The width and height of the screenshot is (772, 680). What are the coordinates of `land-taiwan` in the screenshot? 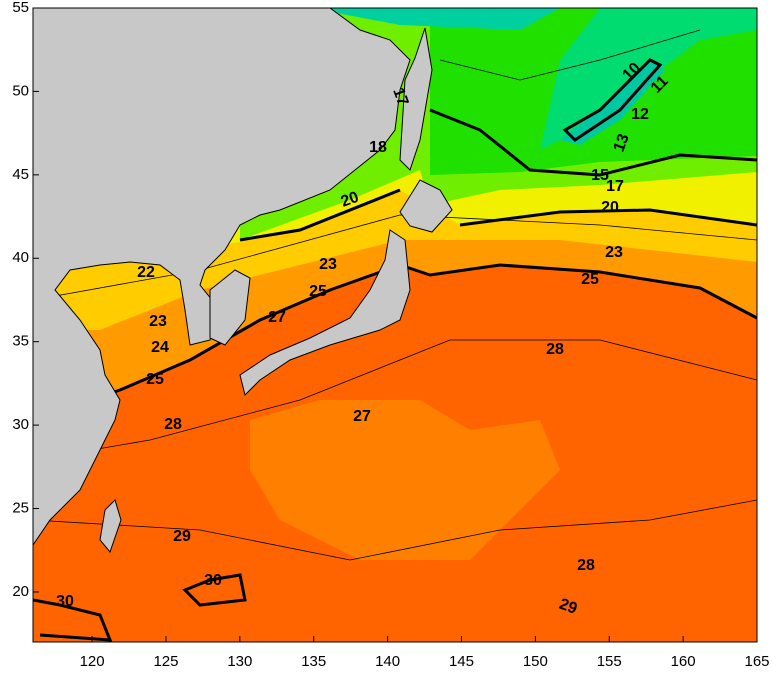 It's located at (110, 526).